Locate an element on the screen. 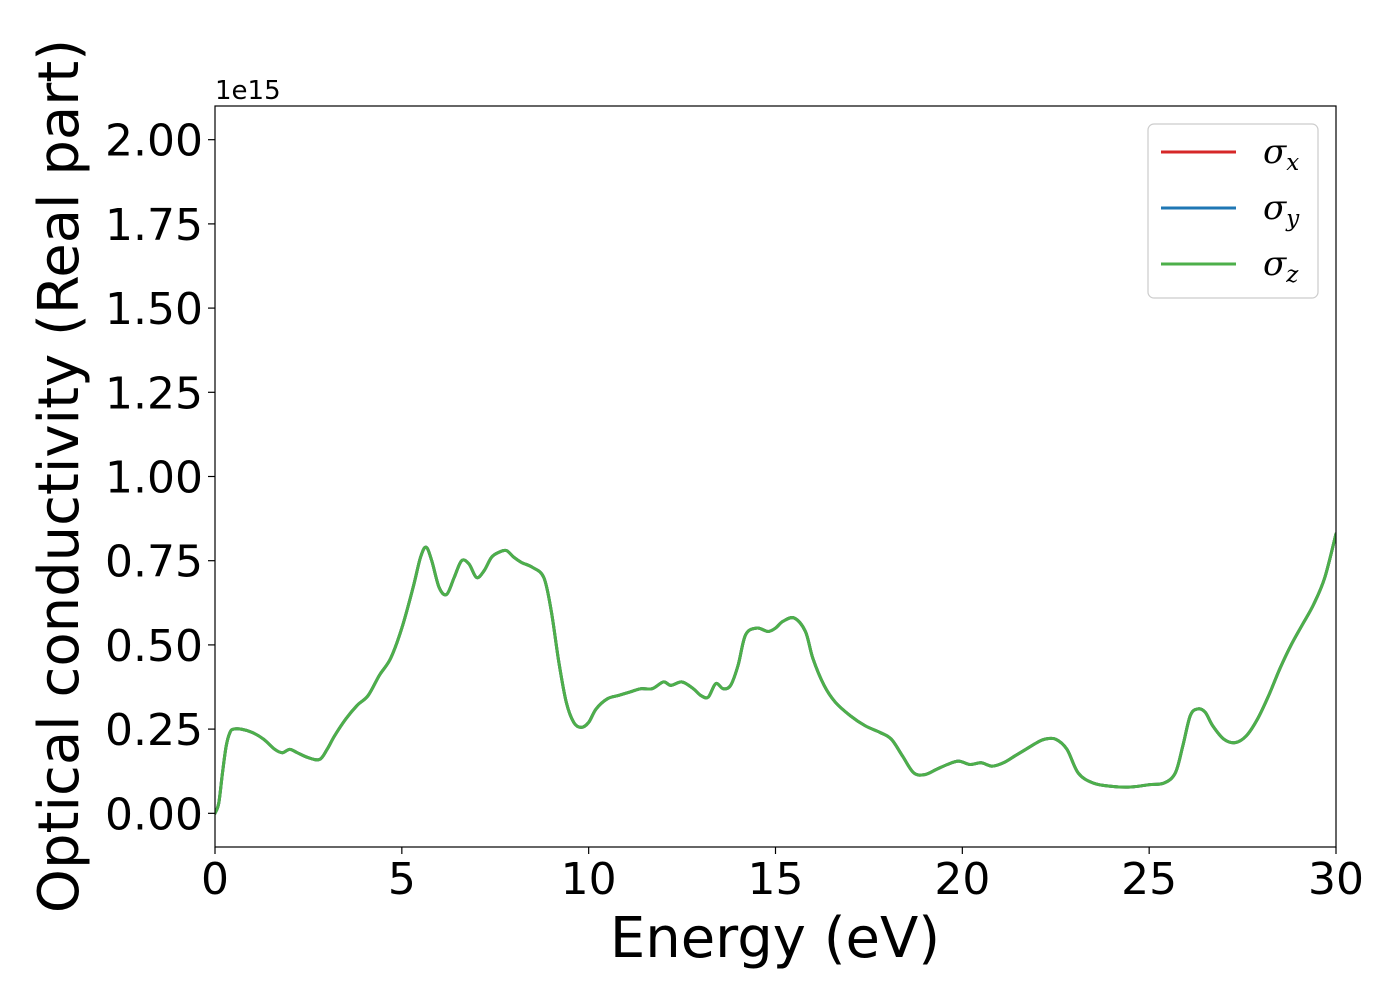 Image resolution: width=1400 pixels, height=1000 pixels. x-axis-title: Energy (eV) is located at coordinates (775, 938).